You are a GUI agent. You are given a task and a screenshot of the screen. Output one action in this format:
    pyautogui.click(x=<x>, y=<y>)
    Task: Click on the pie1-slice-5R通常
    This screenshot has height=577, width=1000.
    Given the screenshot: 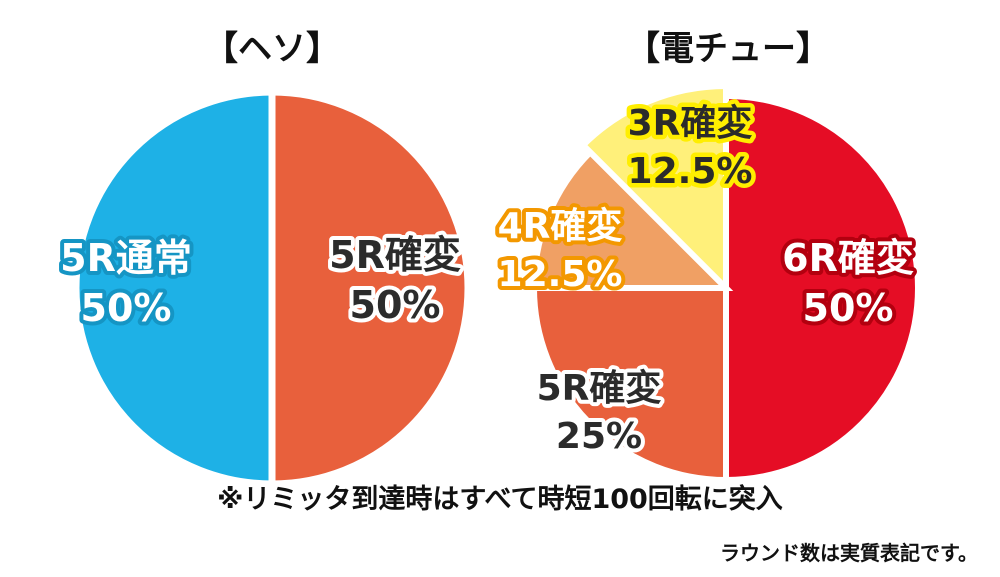 What is the action you would take?
    pyautogui.click(x=174, y=288)
    